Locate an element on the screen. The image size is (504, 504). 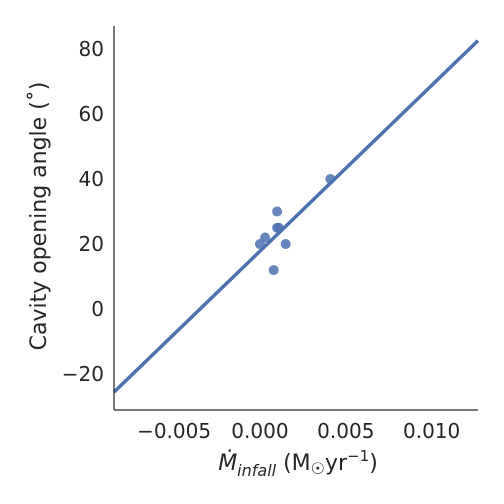
x-axis-label: Ṁinfall (M☉yr−1) is located at coordinates (298, 463).